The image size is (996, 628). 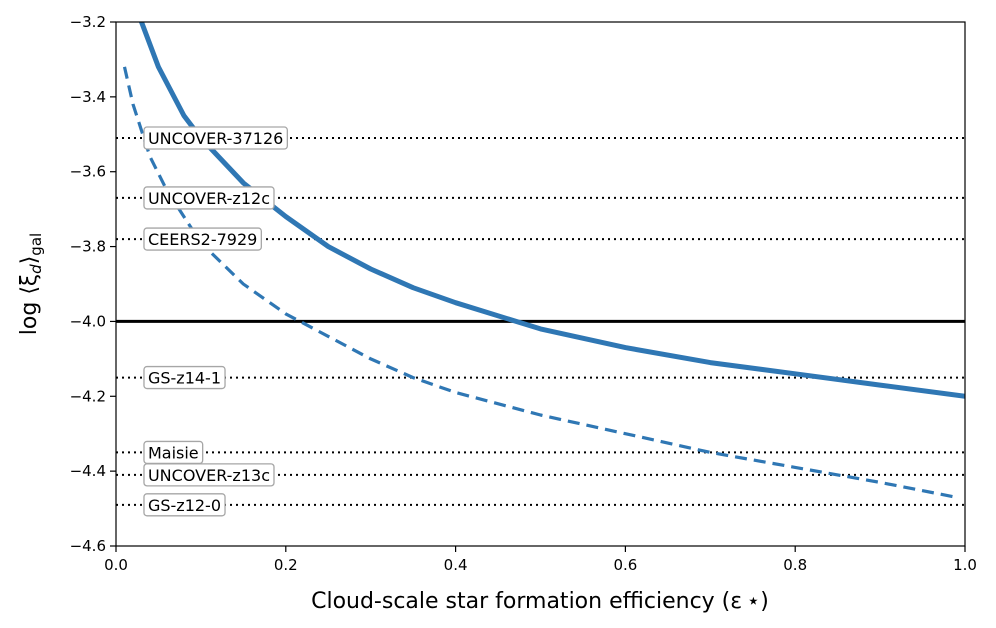 I want to click on annotation-label: Maisie, so click(x=173, y=452).